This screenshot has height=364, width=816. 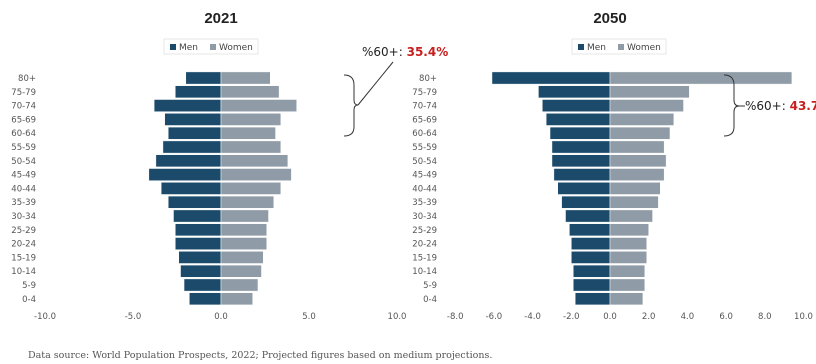 I want to click on chart-title-2021: 2021, so click(x=220, y=18).